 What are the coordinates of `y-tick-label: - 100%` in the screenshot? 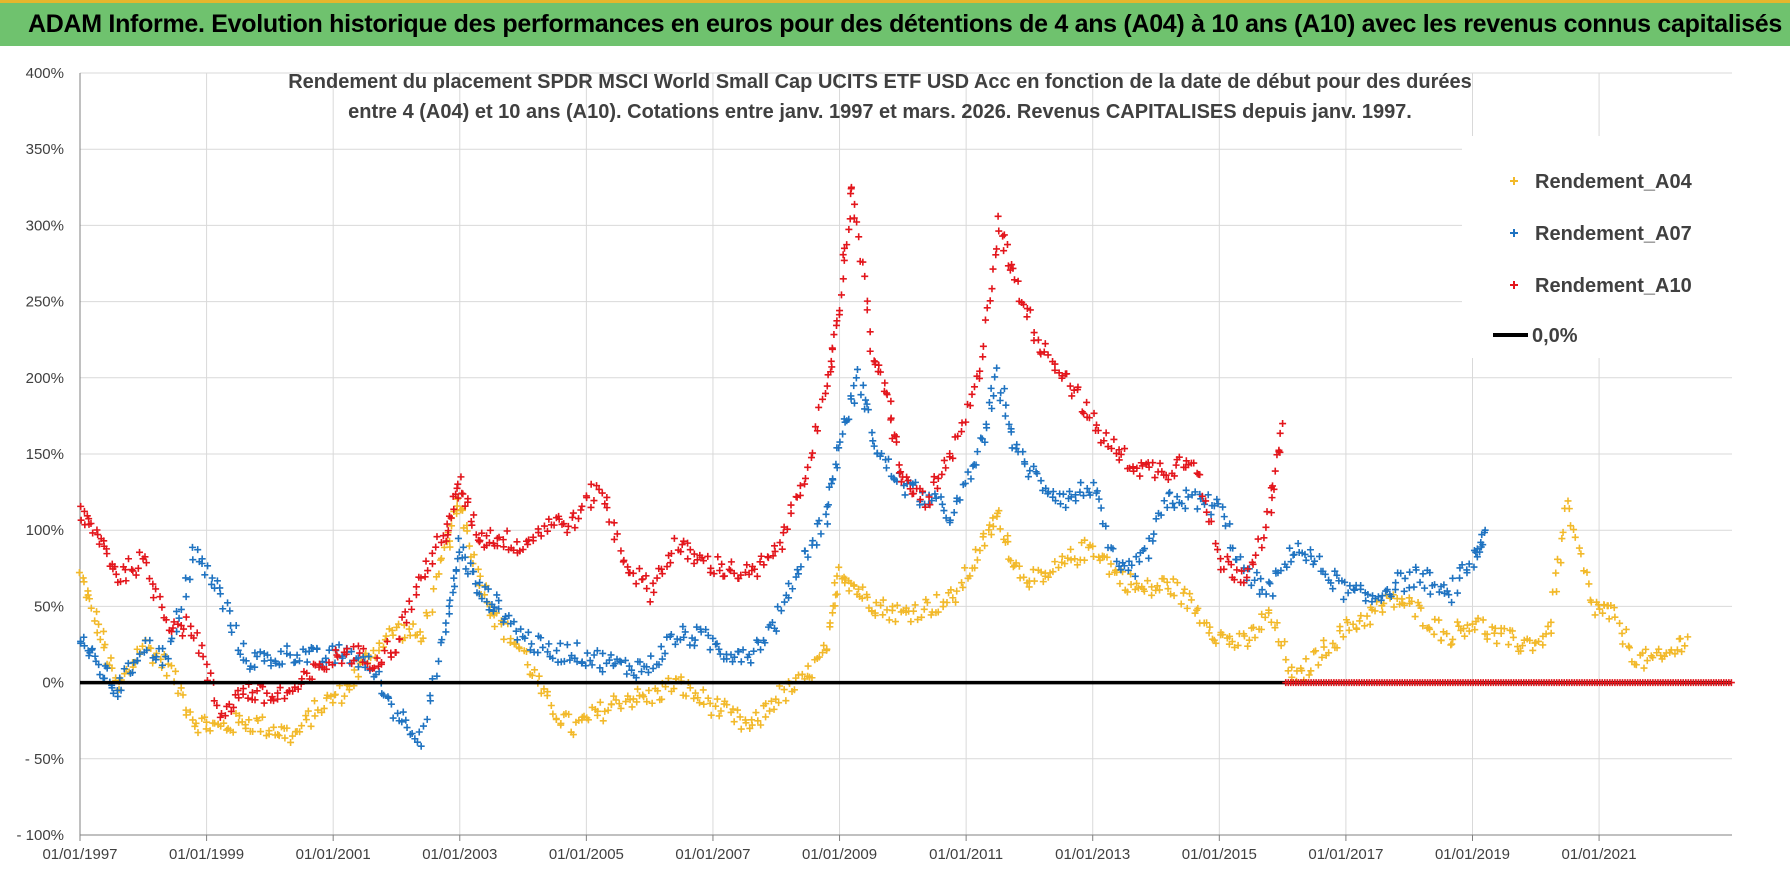 It's located at (40, 835).